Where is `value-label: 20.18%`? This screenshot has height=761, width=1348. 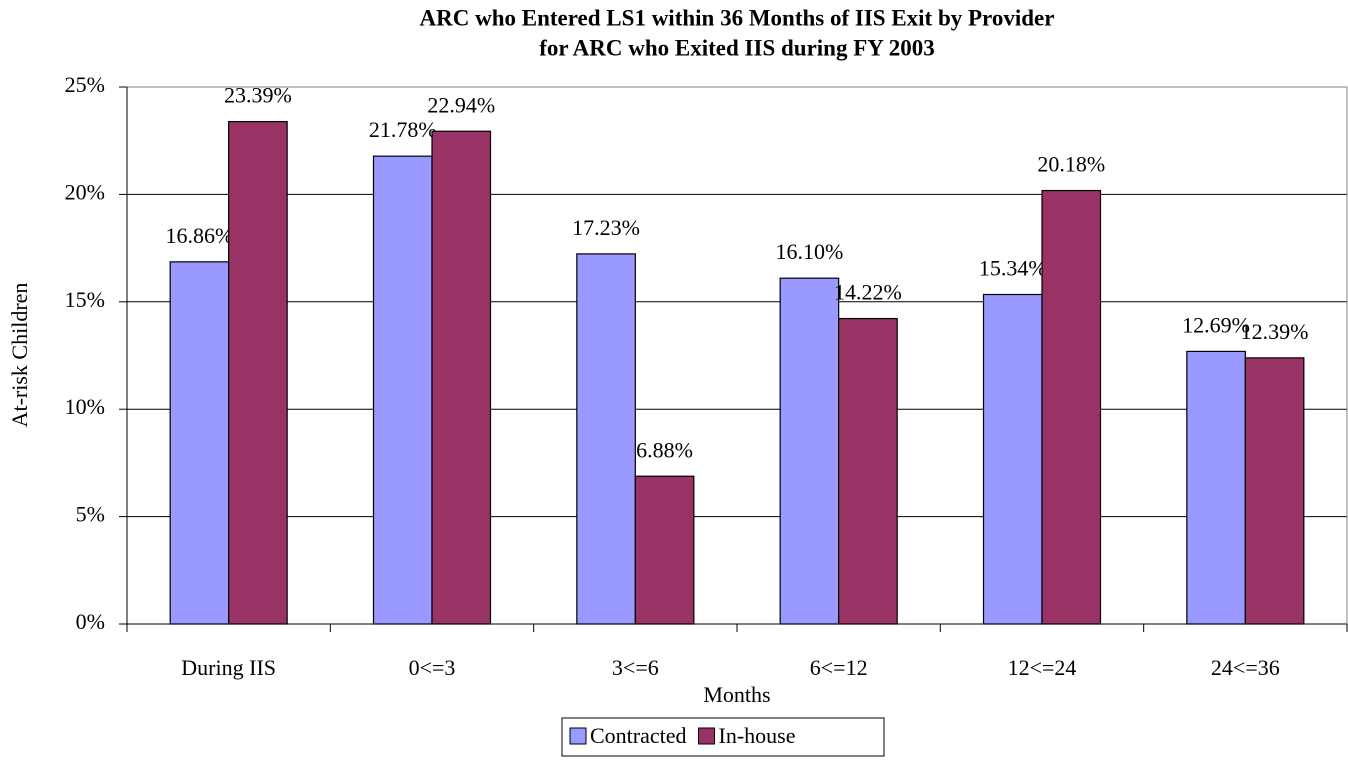 value-label: 20.18% is located at coordinates (1071, 164).